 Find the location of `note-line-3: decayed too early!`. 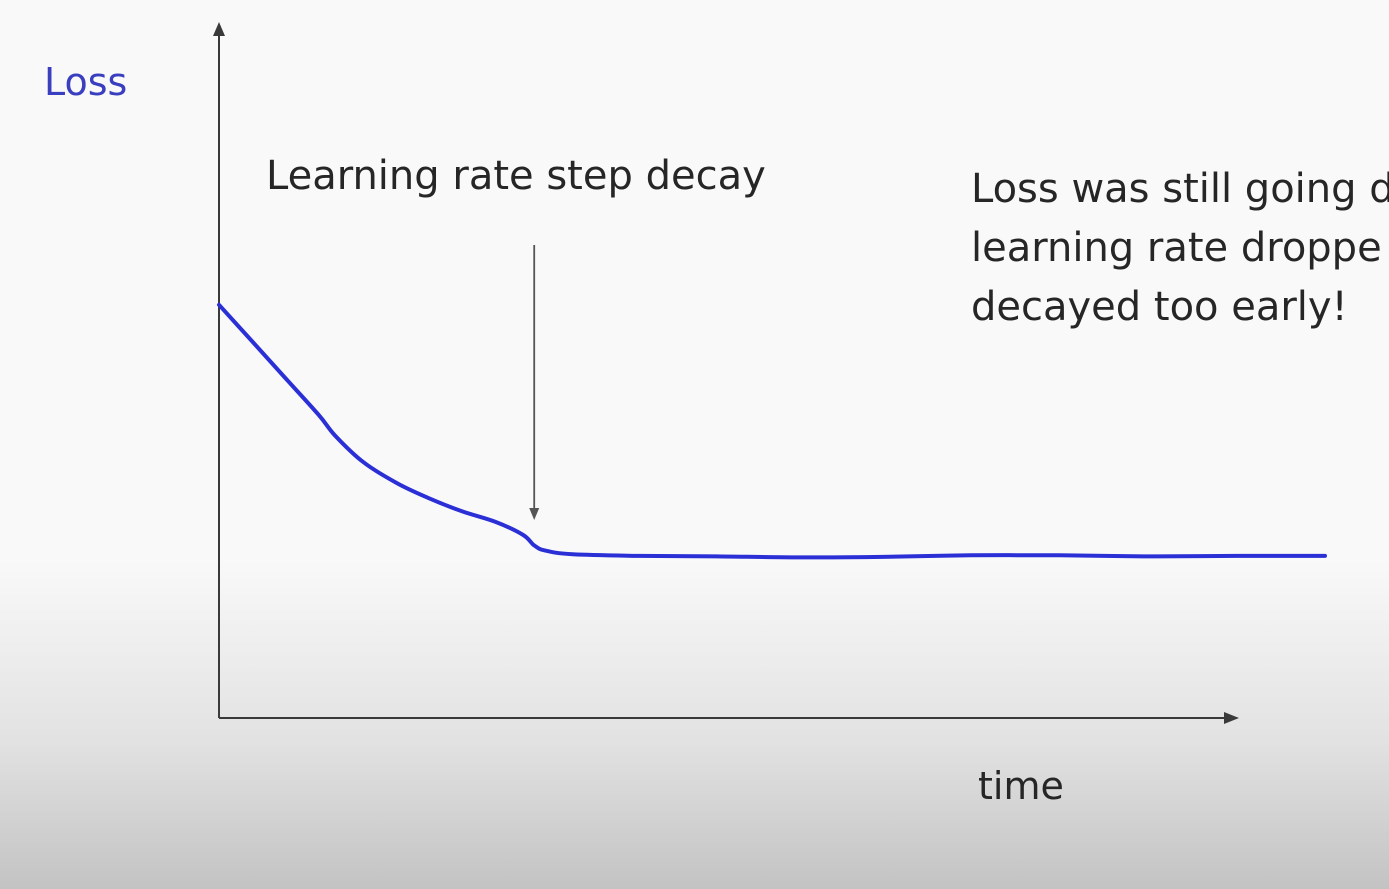

note-line-3: decayed too early! is located at coordinates (1159, 307).